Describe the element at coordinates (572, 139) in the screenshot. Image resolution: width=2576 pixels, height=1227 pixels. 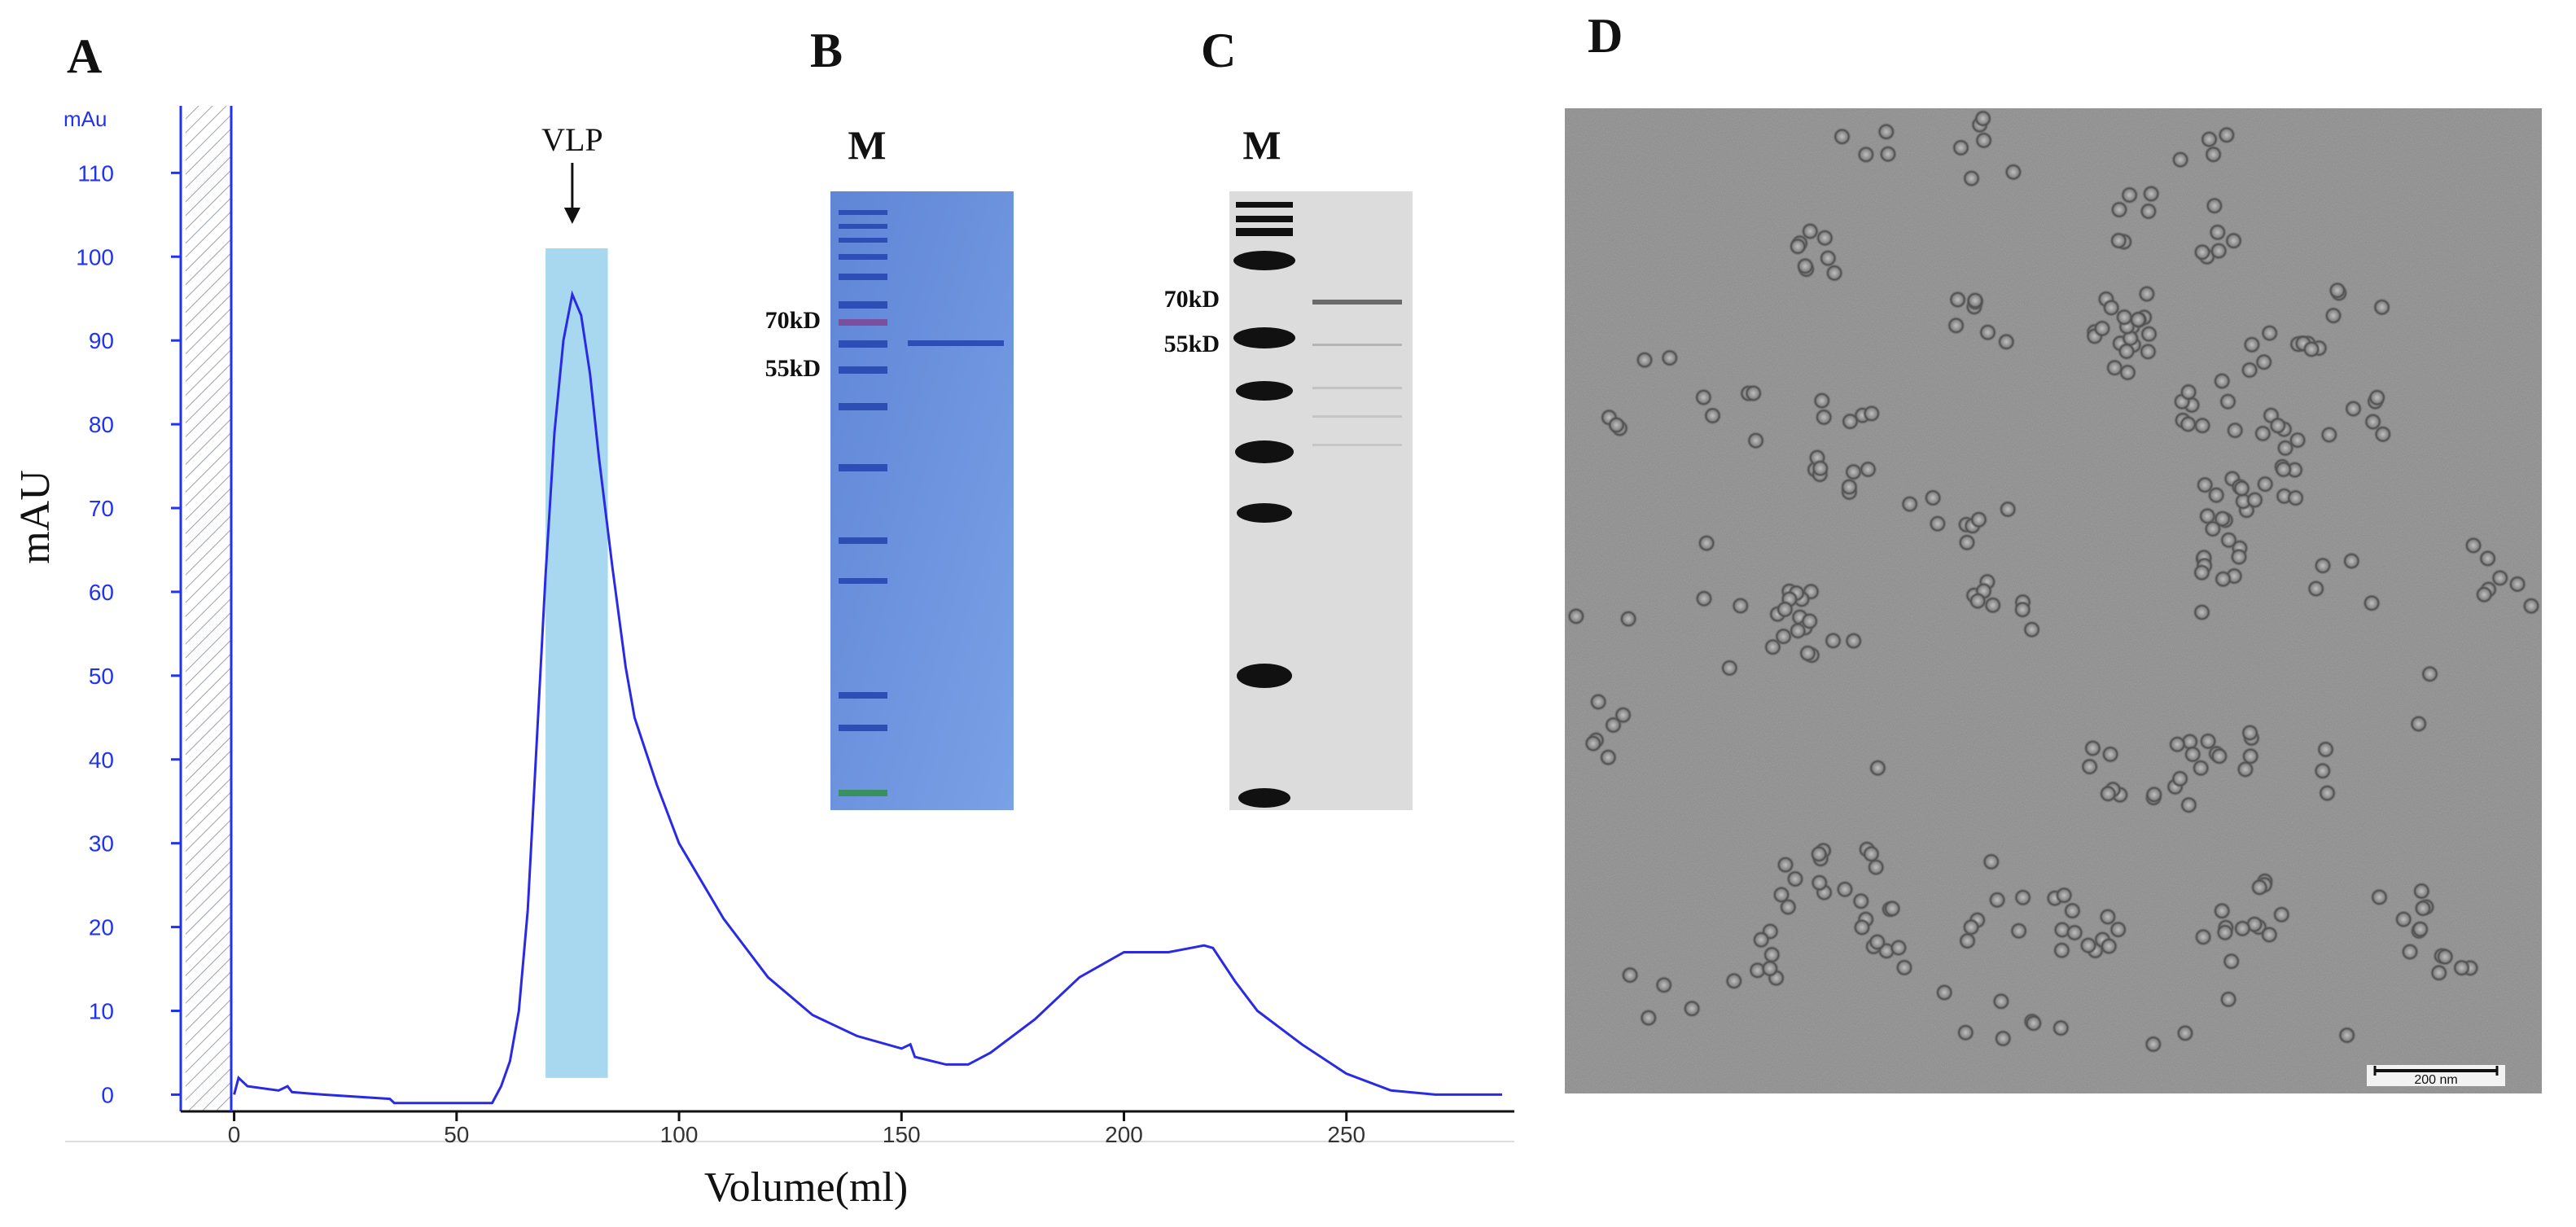
I see `vlp-annotation-label: VLP` at that location.